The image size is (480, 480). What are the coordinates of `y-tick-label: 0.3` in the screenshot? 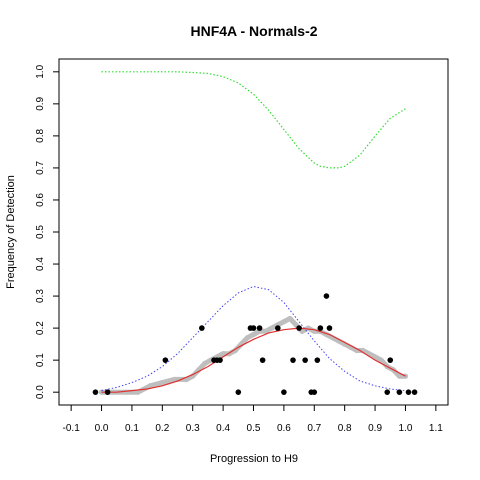 It's located at (40, 296).